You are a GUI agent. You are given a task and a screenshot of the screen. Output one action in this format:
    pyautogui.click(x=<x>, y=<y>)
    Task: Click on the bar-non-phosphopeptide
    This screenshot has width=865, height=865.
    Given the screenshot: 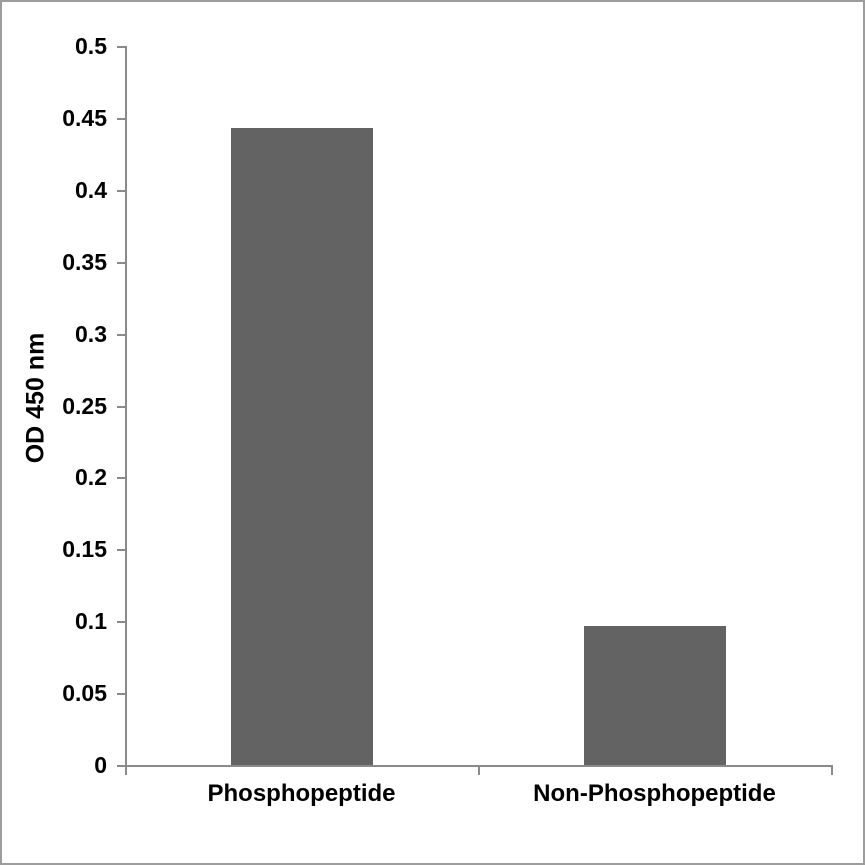 What is the action you would take?
    pyautogui.click(x=654, y=695)
    